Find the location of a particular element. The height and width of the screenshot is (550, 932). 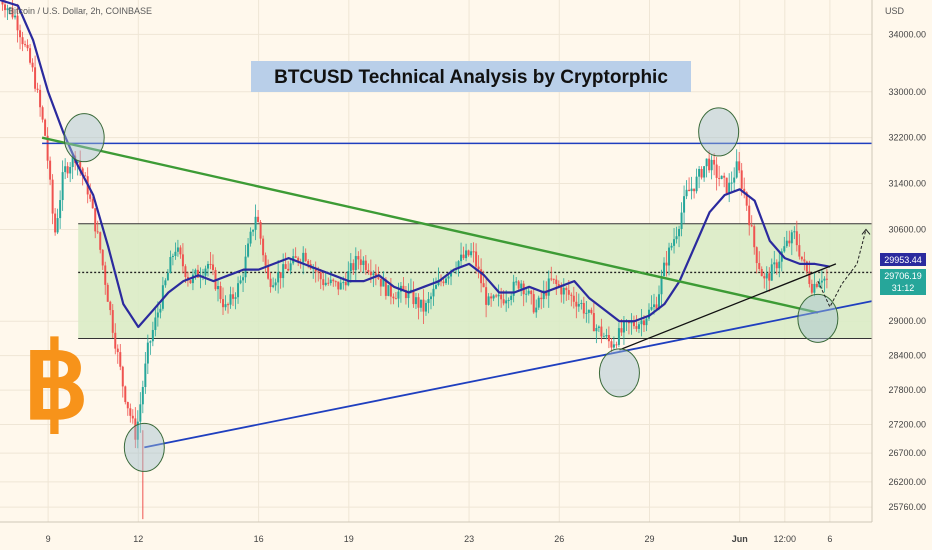

y-tick-label: 31400.00 is located at coordinates (907, 184).